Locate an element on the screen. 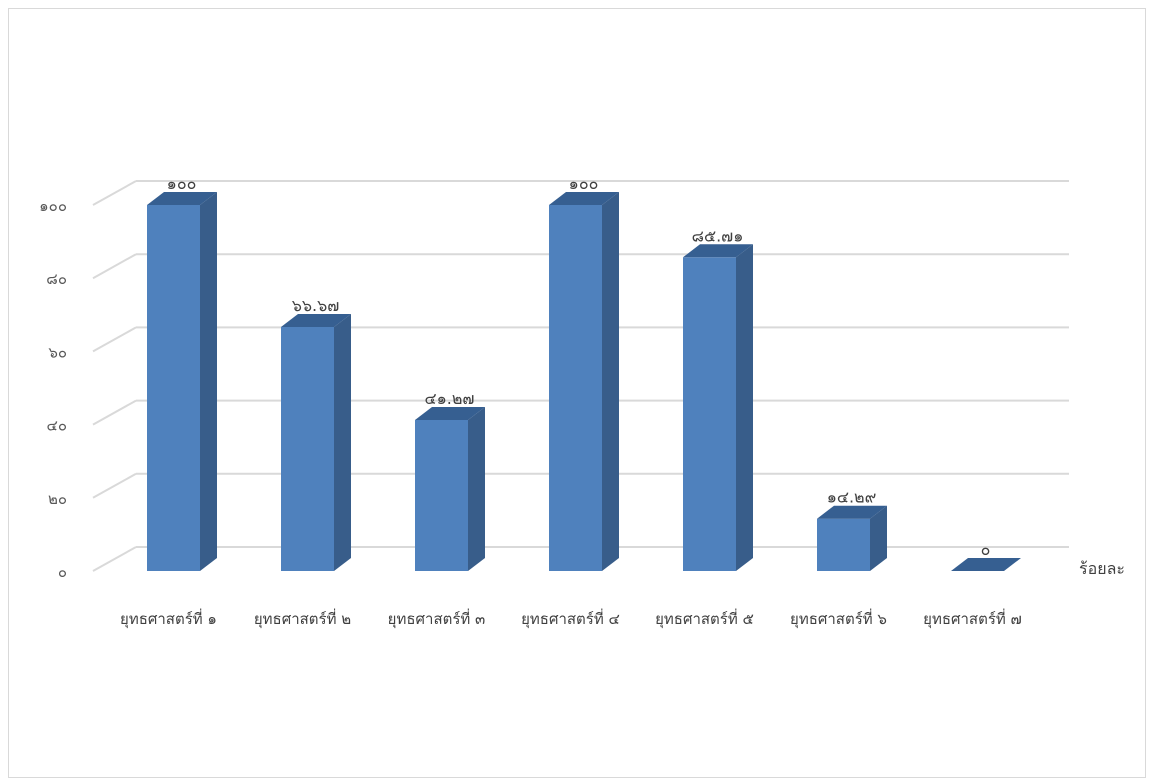 The height and width of the screenshot is (781, 1155). x-tick-label: ยุทธศาสตร์ที่ ๔ is located at coordinates (570, 618).